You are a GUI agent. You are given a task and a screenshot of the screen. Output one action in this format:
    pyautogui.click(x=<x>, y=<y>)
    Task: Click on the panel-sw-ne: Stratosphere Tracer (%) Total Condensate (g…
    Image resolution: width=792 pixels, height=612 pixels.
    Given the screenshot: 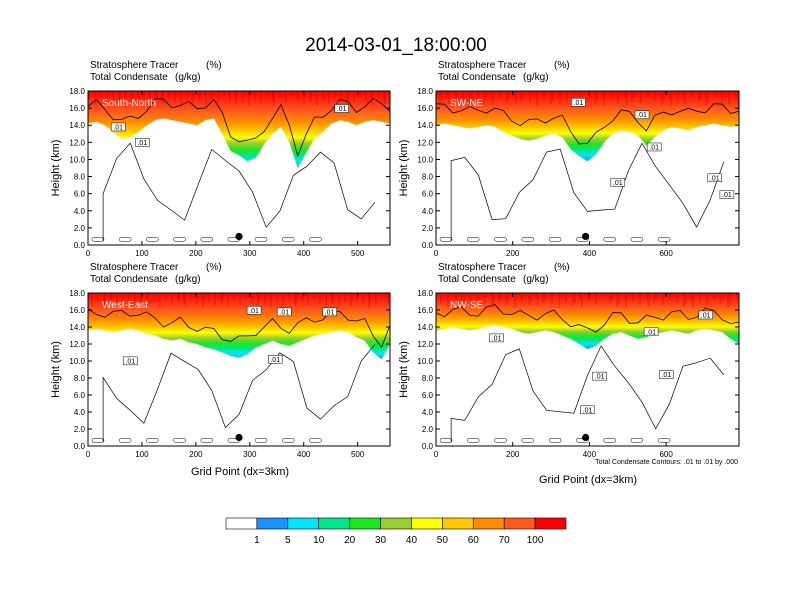 What is the action you would take?
    pyautogui.click(x=569, y=159)
    